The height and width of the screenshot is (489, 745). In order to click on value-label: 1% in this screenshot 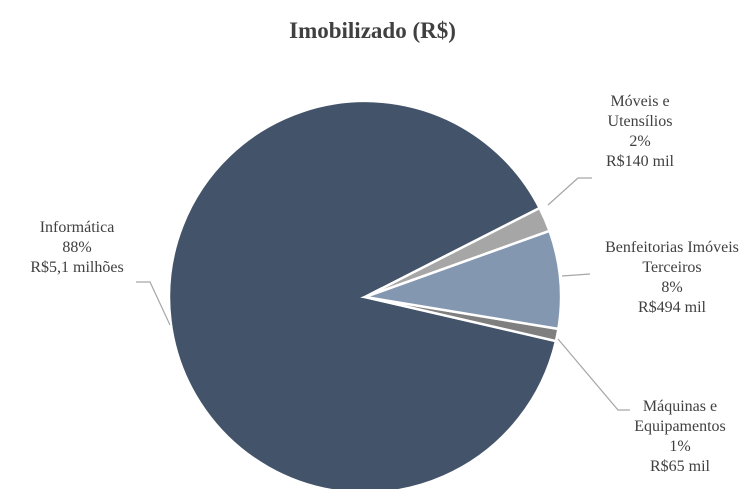, I will do `click(680, 446)`.